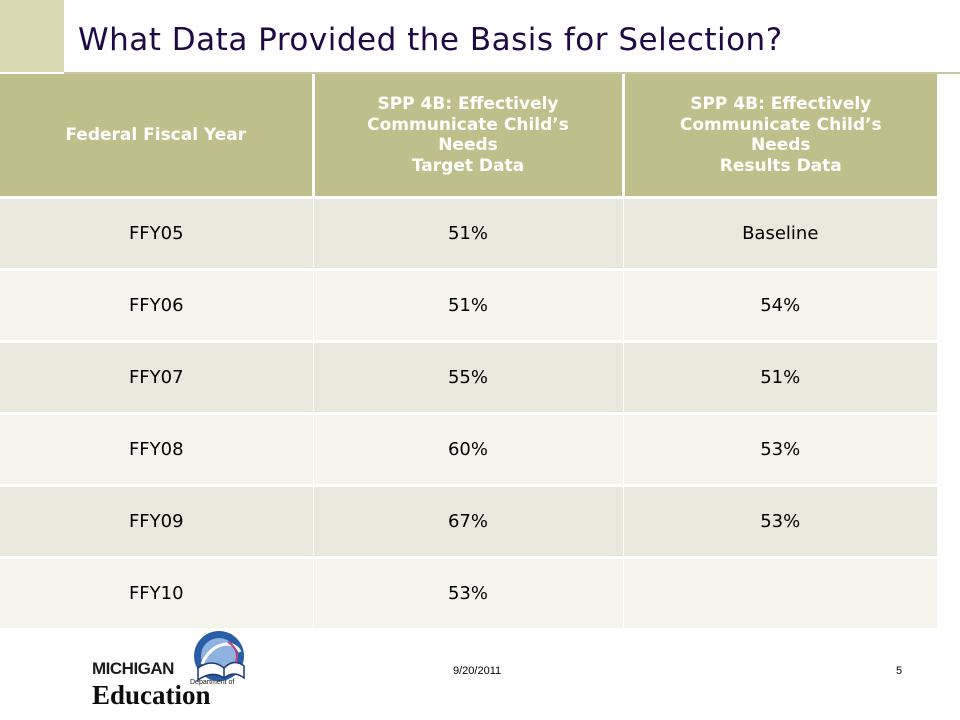 The image size is (960, 720). I want to click on cell-results: 54%, so click(780, 305).